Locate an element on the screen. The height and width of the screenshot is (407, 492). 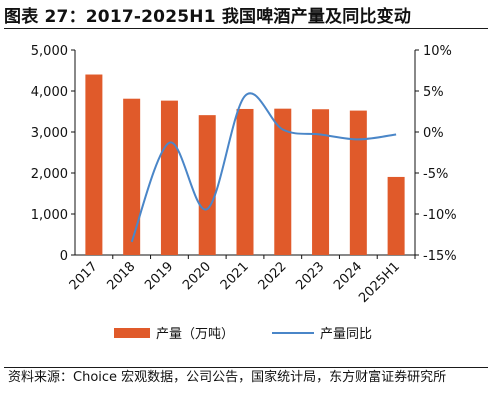
x-tick-label: 2025H1 is located at coordinates (379, 282).